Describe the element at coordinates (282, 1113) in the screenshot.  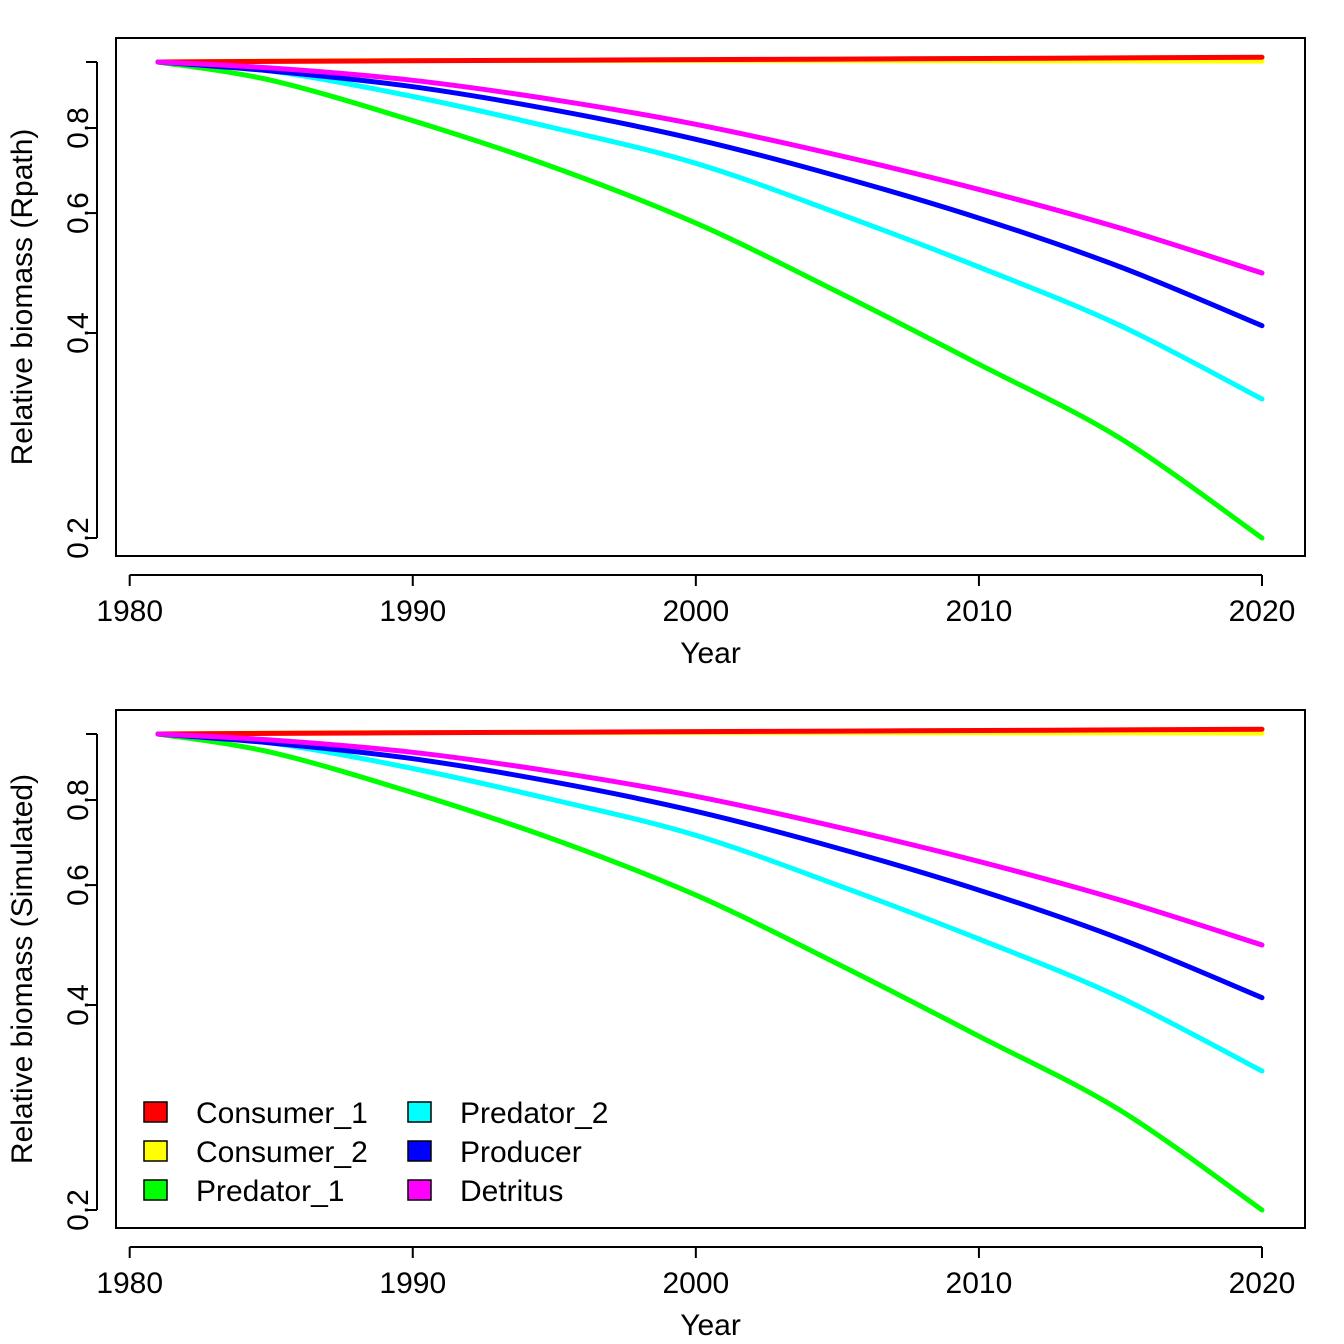
I see `legend-label: Consumer_1` at that location.